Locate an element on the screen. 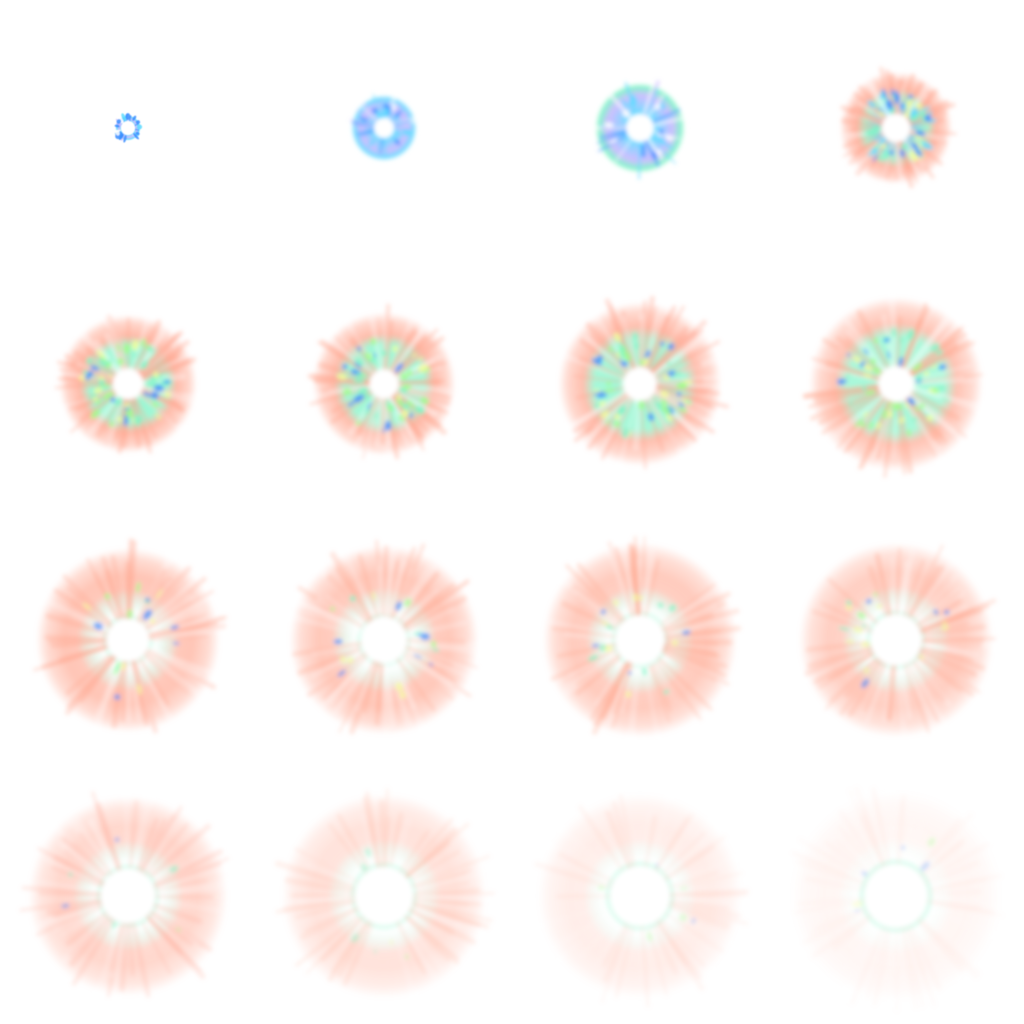  explosion-frame-11-speck is located at coordinates (616, 602).